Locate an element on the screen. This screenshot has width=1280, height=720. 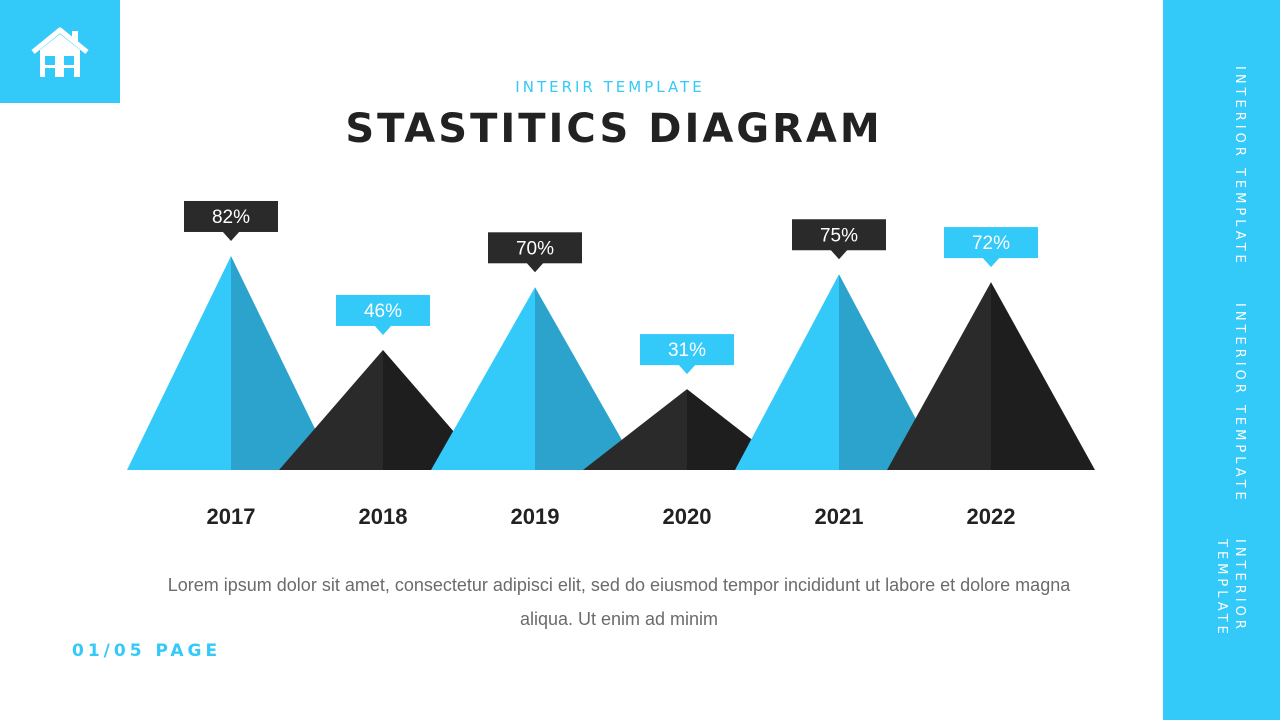
value-label-2022: 72% is located at coordinates (991, 247).